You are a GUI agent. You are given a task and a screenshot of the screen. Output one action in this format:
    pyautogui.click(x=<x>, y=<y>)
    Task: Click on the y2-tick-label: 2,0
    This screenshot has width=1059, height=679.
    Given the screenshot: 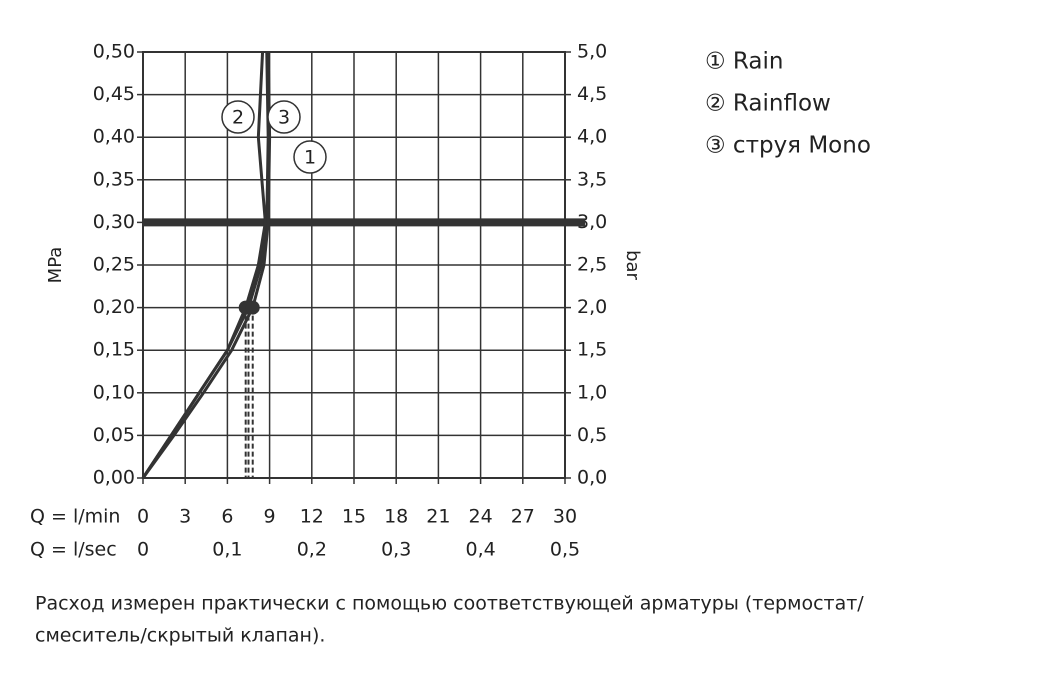 What is the action you would take?
    pyautogui.click(x=592, y=307)
    